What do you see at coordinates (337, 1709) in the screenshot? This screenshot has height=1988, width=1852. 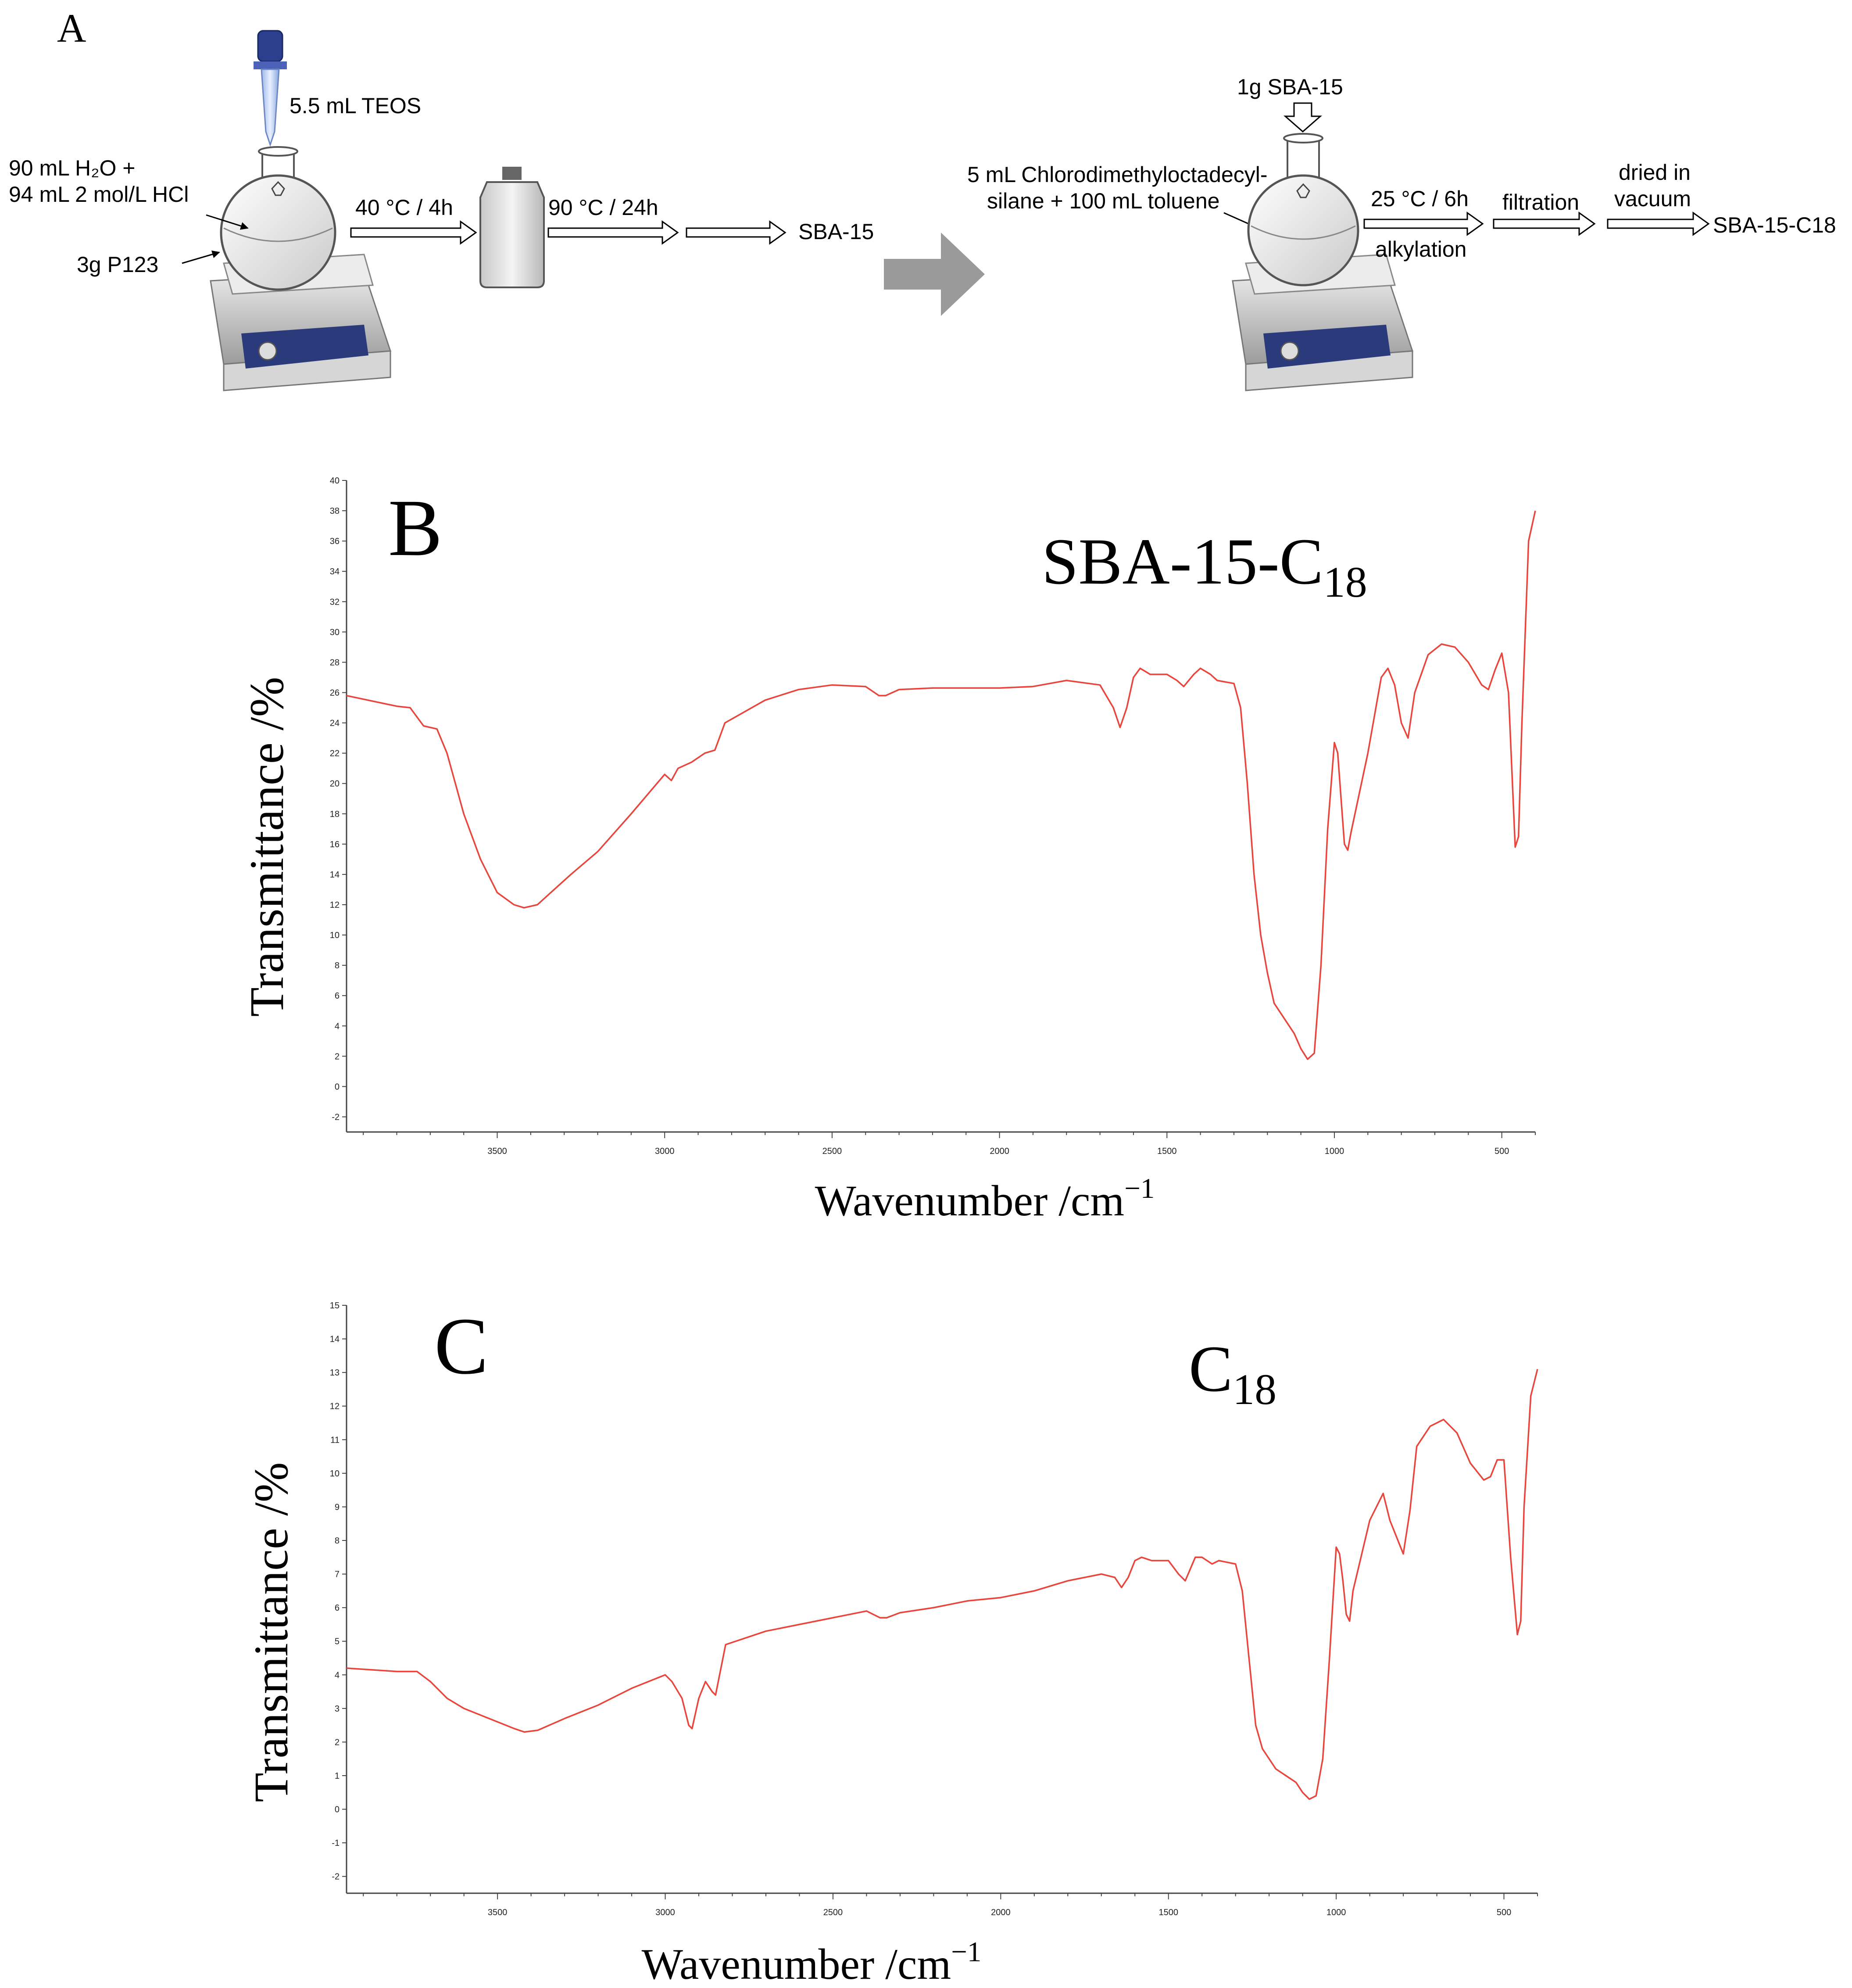 I see `y-tick-label: 3` at bounding box center [337, 1709].